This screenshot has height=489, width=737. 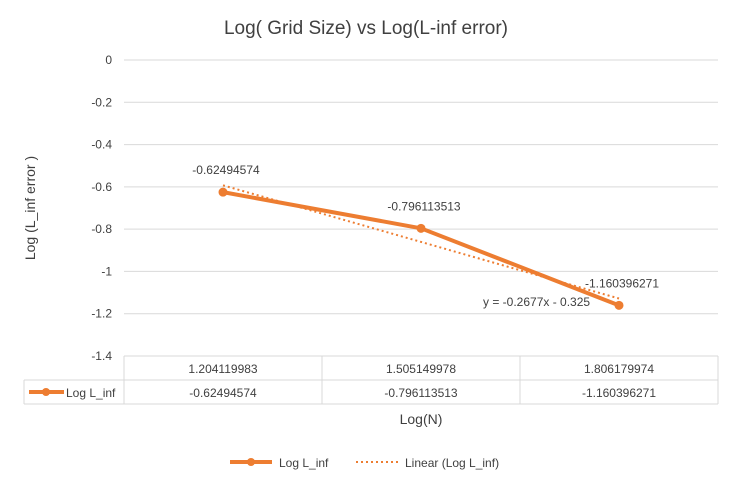 What do you see at coordinates (223, 369) in the screenshot?
I see `table-header-cell: 1.204119983` at bounding box center [223, 369].